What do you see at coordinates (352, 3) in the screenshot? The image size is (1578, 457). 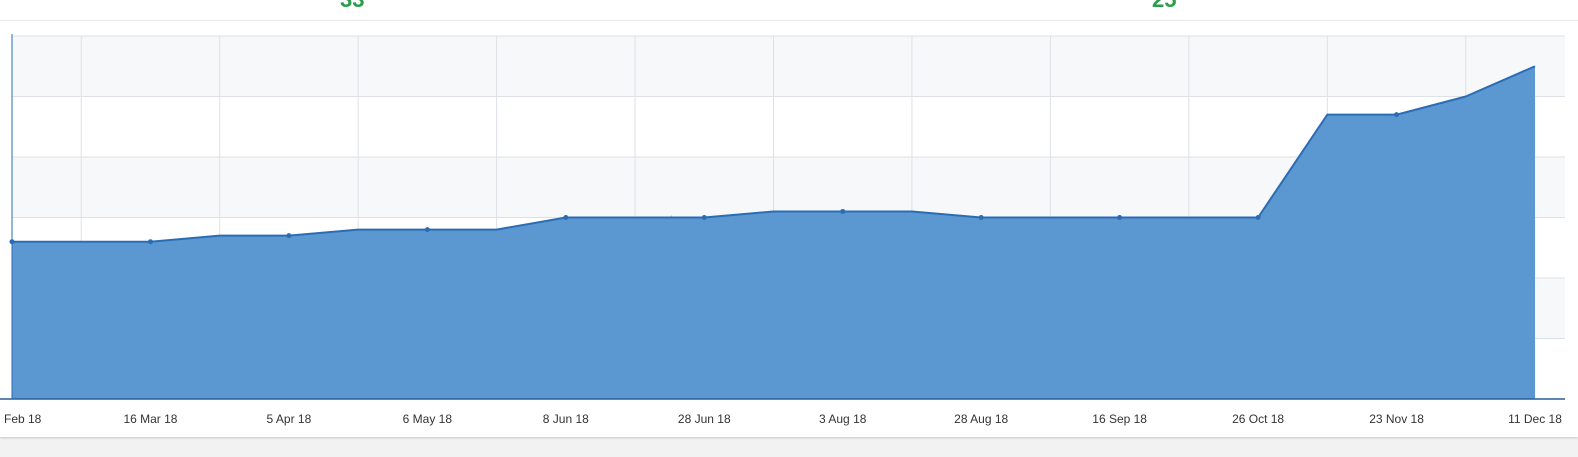 I see `stat-value-left: 33` at bounding box center [352, 3].